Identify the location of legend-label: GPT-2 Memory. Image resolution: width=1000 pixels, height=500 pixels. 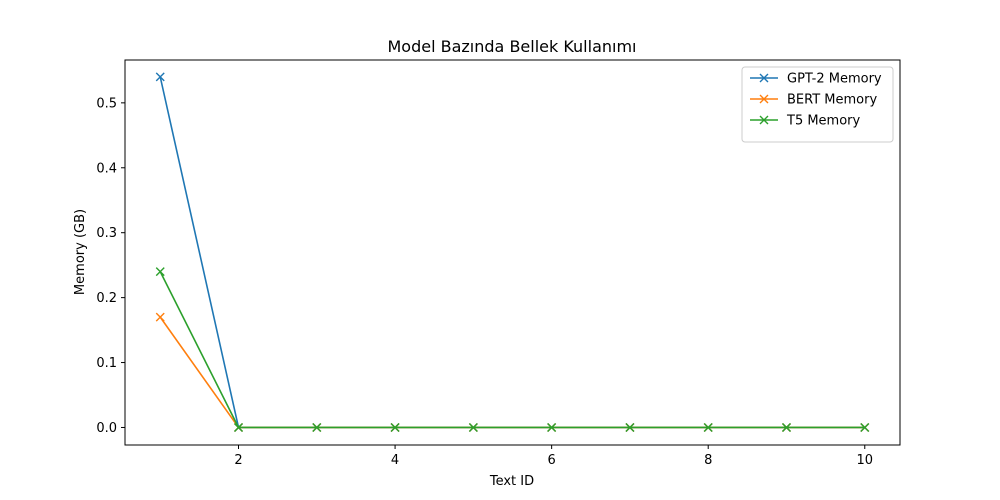
(834, 79).